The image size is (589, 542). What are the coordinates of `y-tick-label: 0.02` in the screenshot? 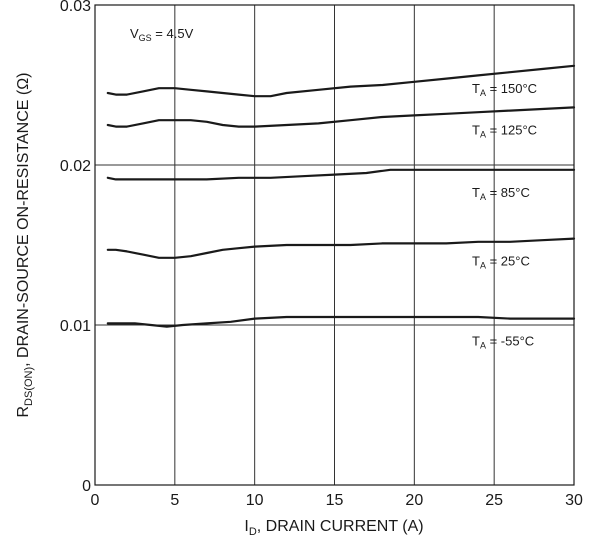 It's located at (75, 166).